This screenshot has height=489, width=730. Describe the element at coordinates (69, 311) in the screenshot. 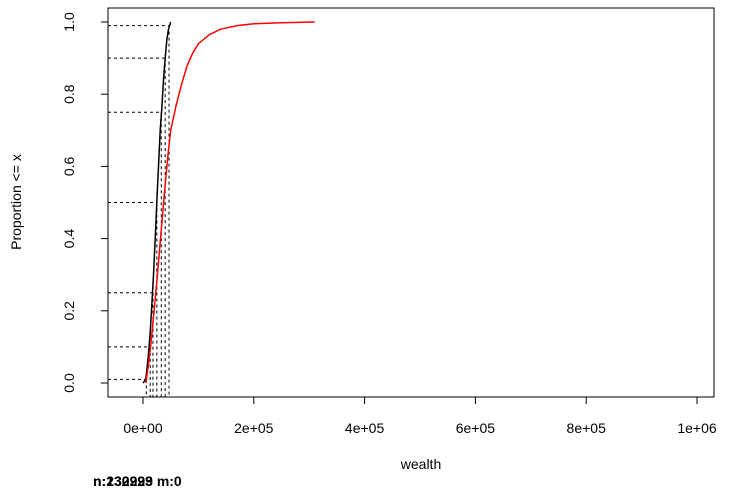

I see `y-tick-label-1: 0.2` at that location.